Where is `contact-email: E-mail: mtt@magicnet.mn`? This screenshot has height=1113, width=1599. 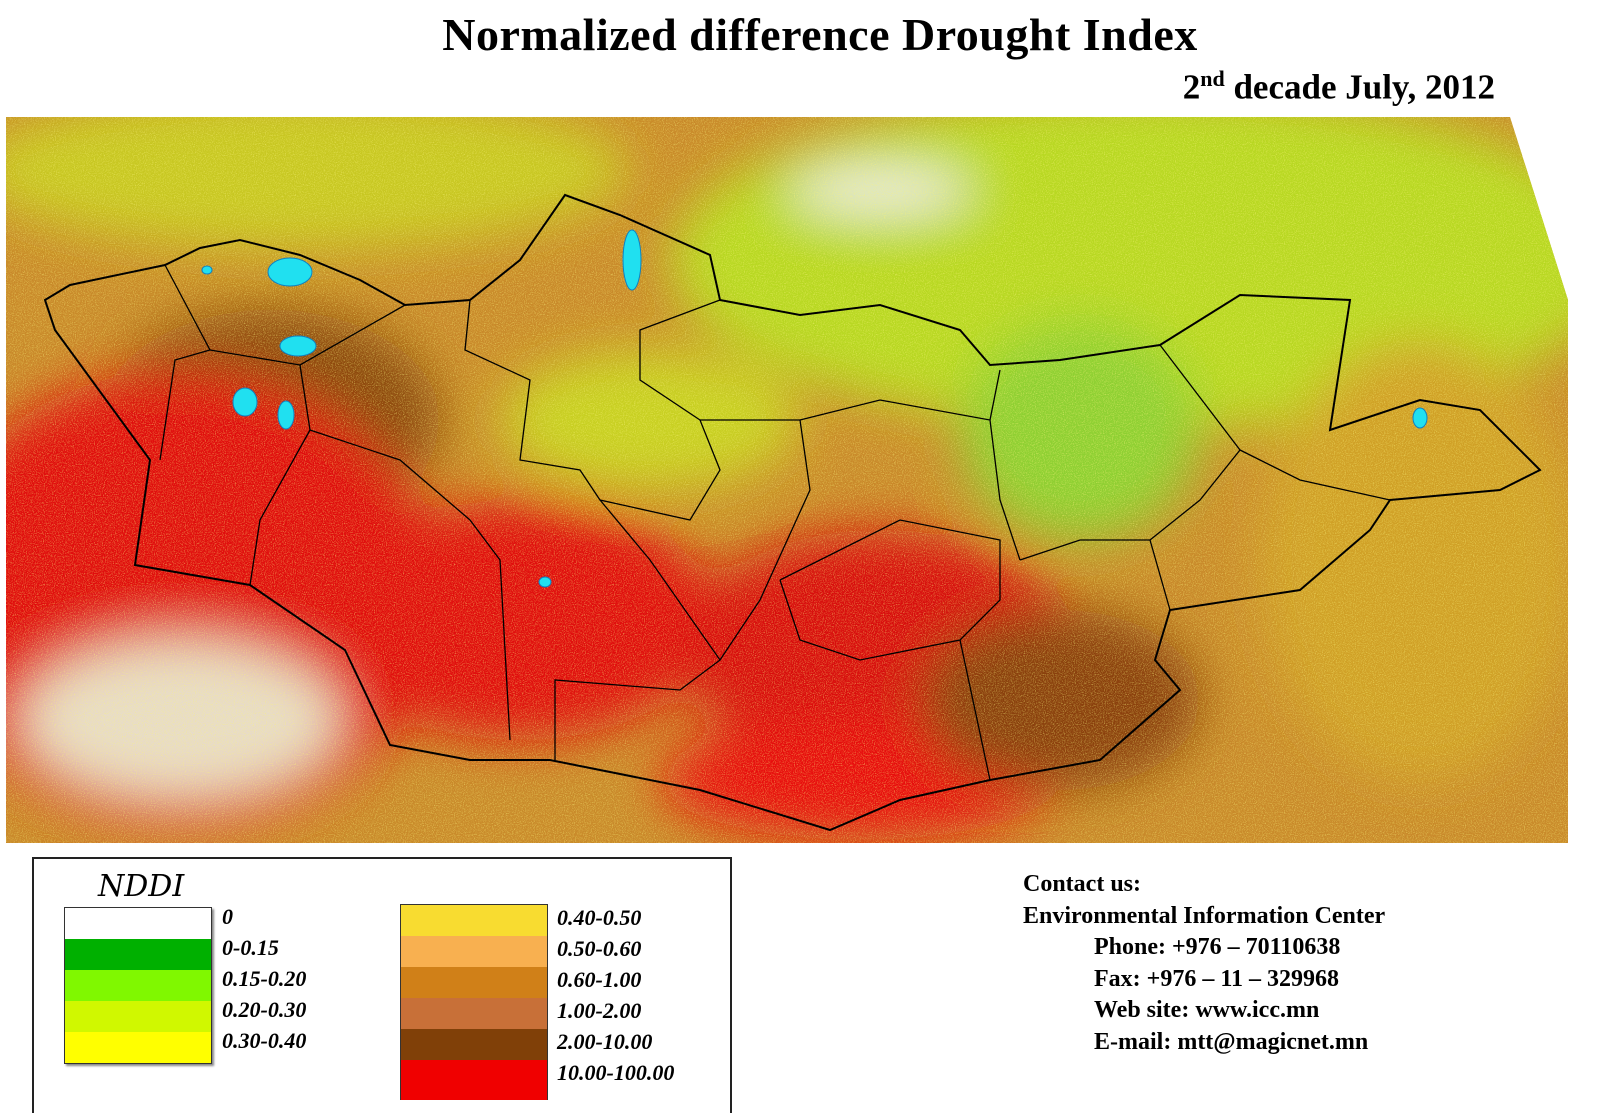 contact-email: E-mail: mtt@magicnet.mn is located at coordinates (1231, 1041).